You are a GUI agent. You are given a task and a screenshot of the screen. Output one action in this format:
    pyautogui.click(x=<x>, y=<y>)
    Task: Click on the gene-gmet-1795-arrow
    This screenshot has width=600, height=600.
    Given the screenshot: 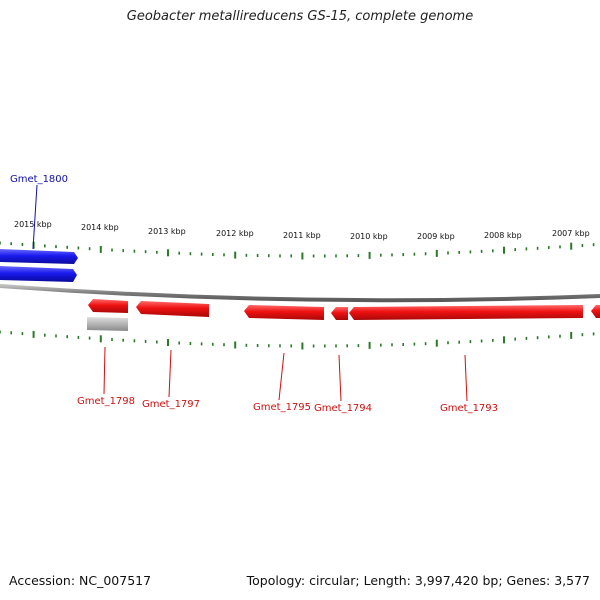 What is the action you would take?
    pyautogui.click(x=284, y=312)
    